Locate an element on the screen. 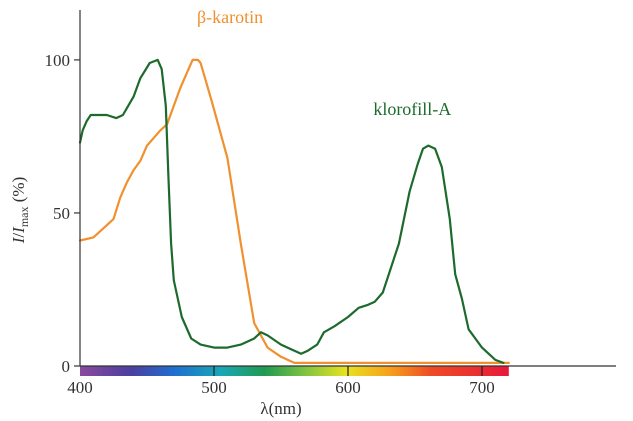 This screenshot has height=421, width=633. x-axis-title: λ(nm) is located at coordinates (280, 408).